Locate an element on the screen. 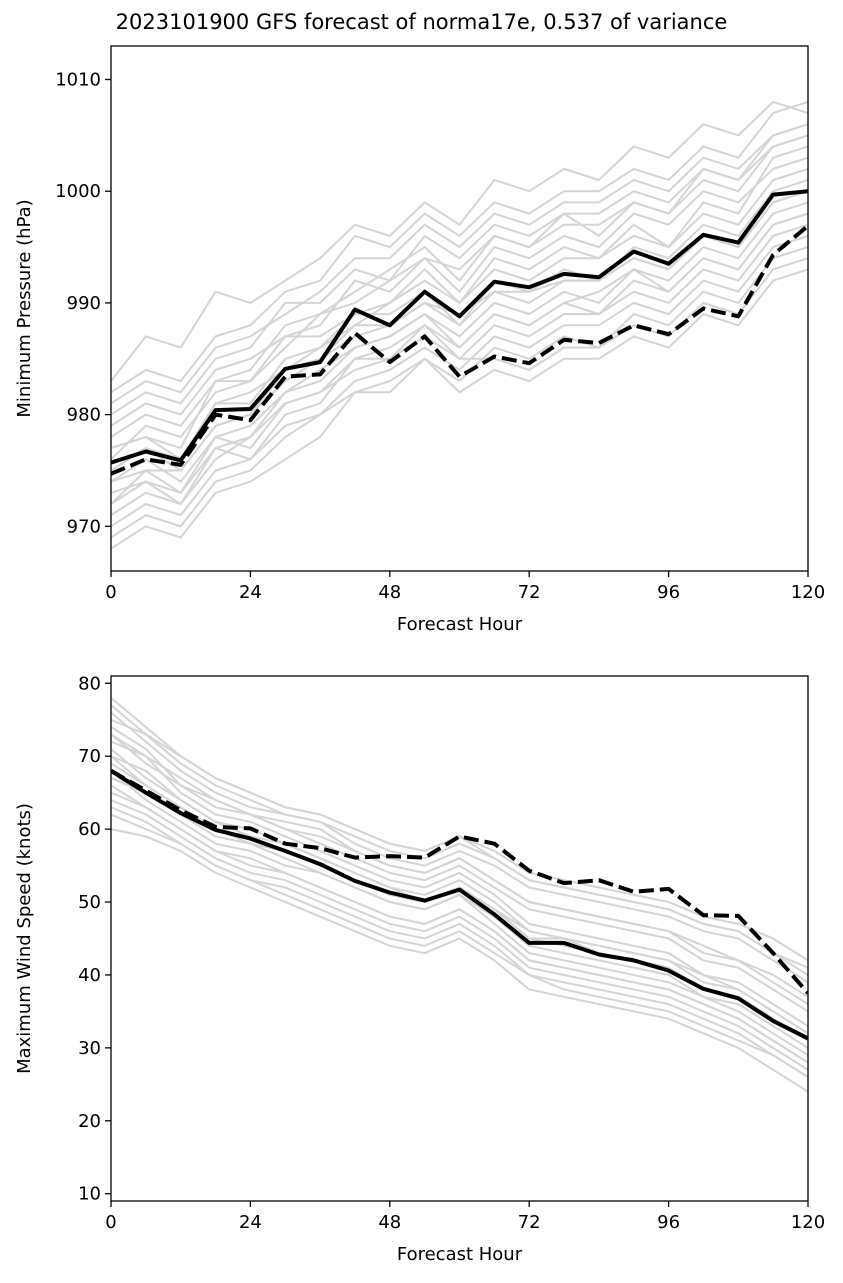 This screenshot has height=1283, width=843. x-tick-label-1-120: 120 is located at coordinates (808, 592).